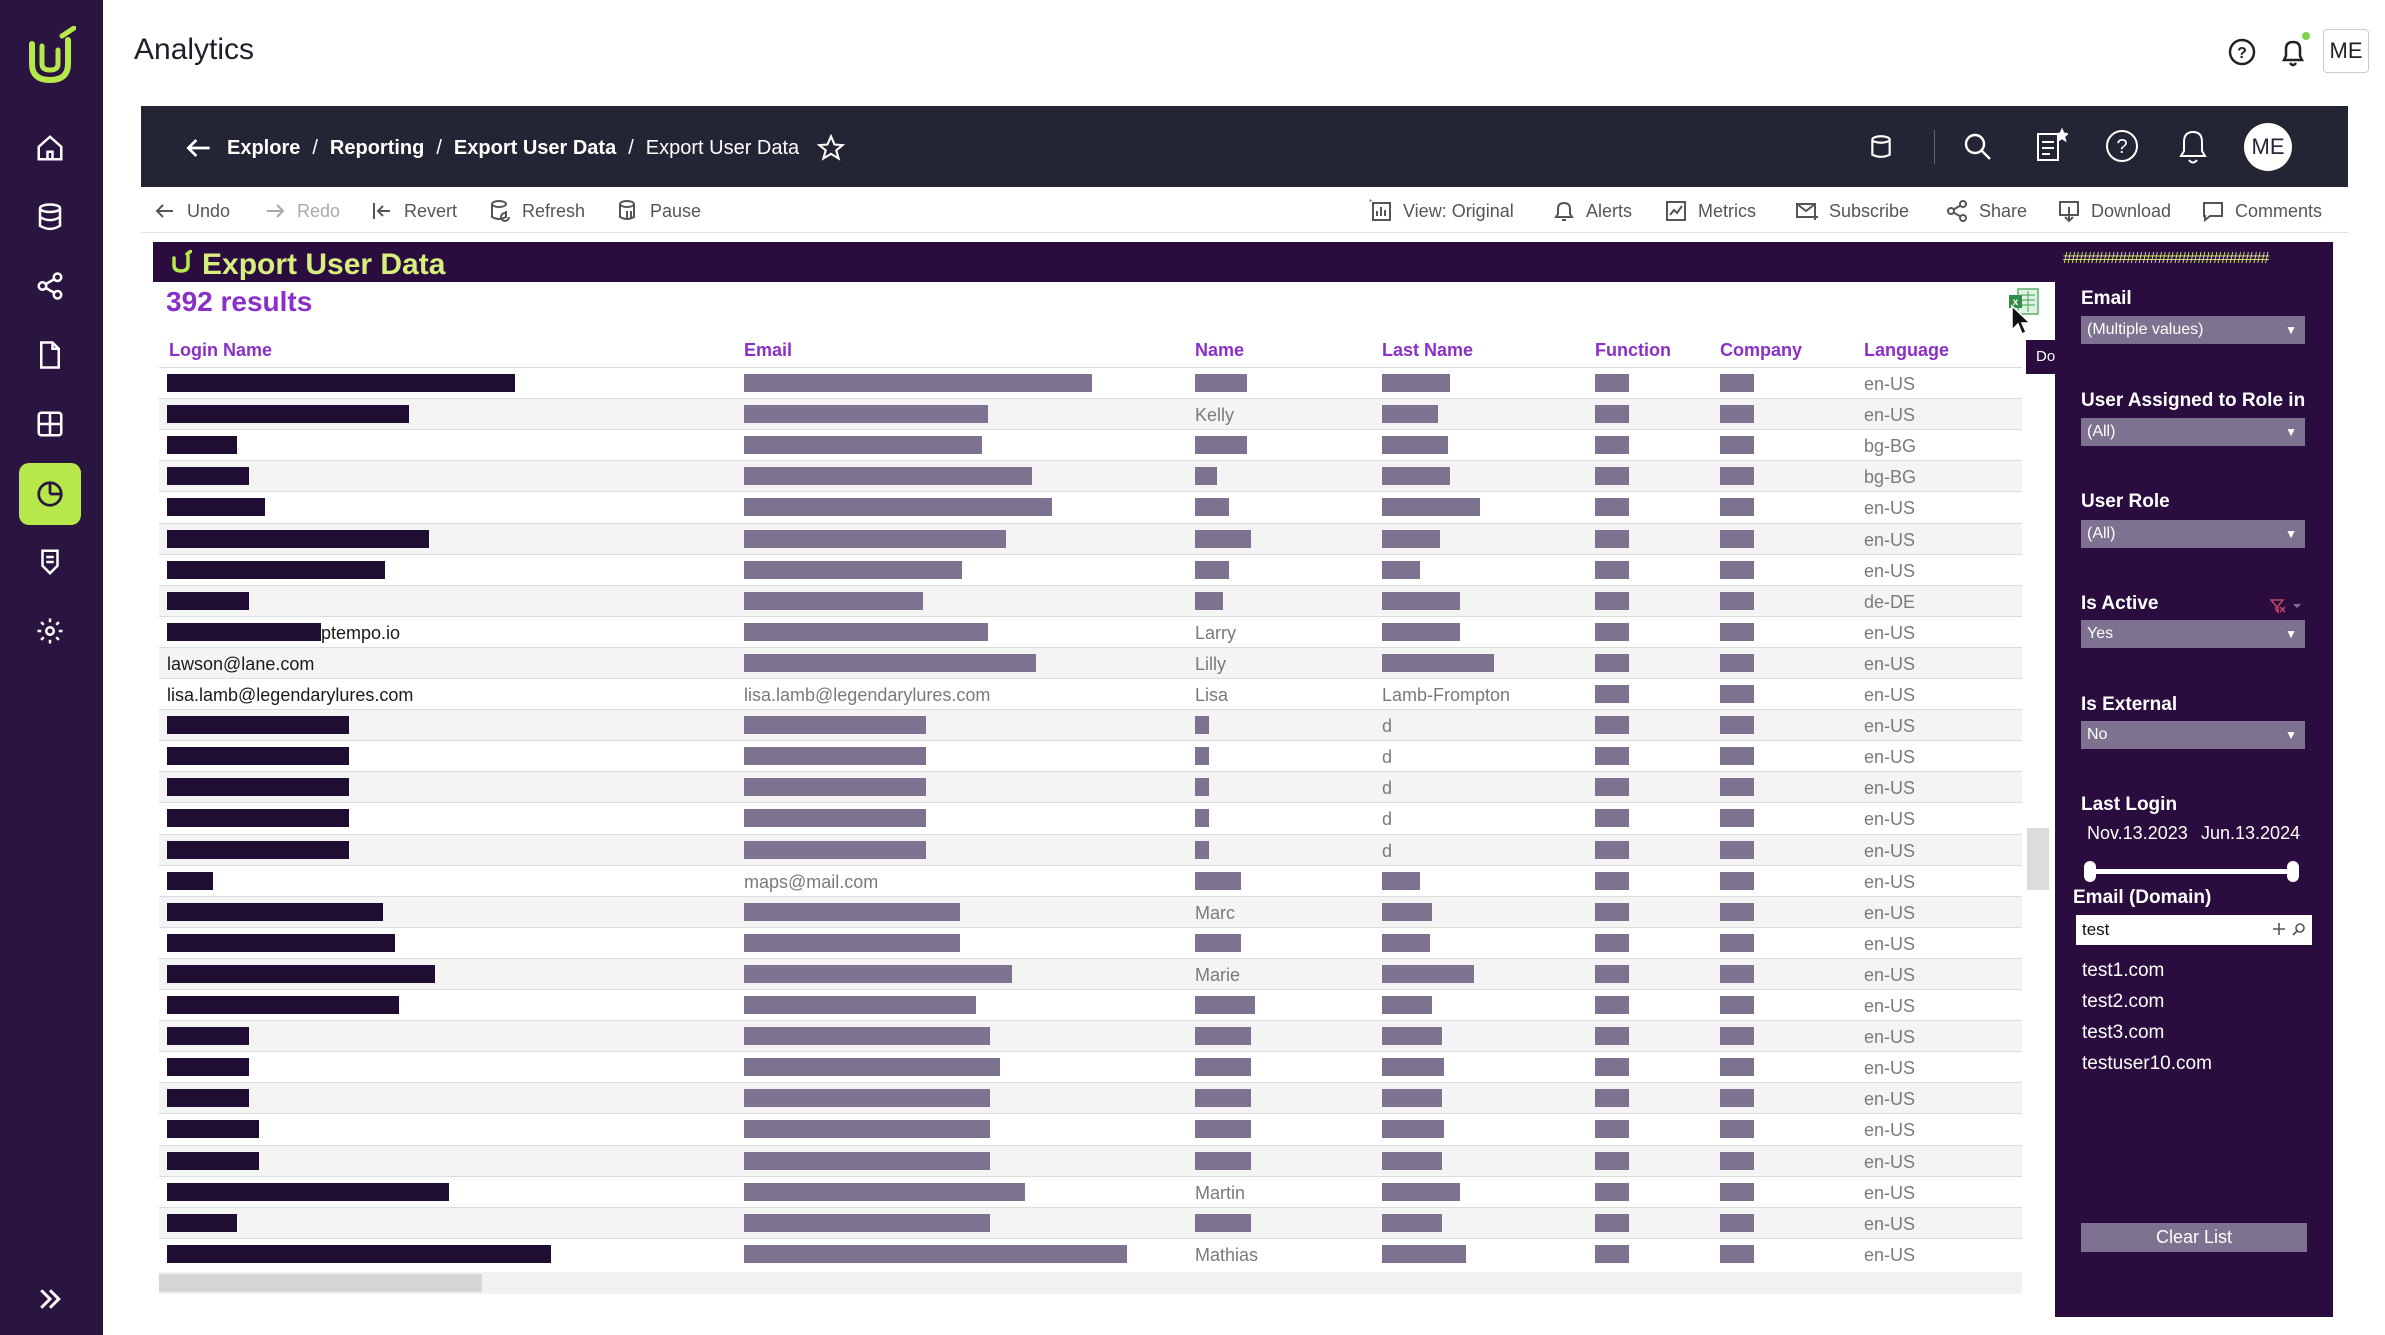 The height and width of the screenshot is (1335, 2385). Describe the element at coordinates (1090, 973) in the screenshot. I see `table-row: Marie en-US` at that location.